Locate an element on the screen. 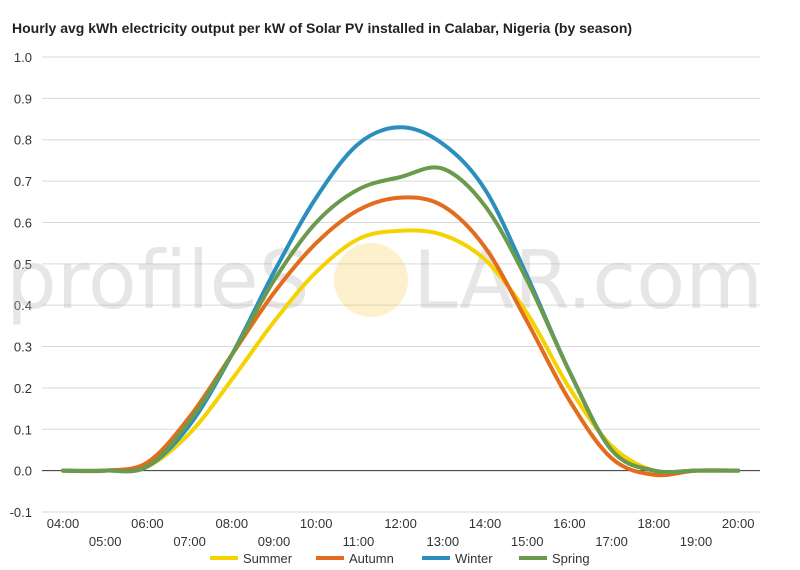 The width and height of the screenshot is (800, 570). y-tick-label: 0.4 is located at coordinates (23, 305).